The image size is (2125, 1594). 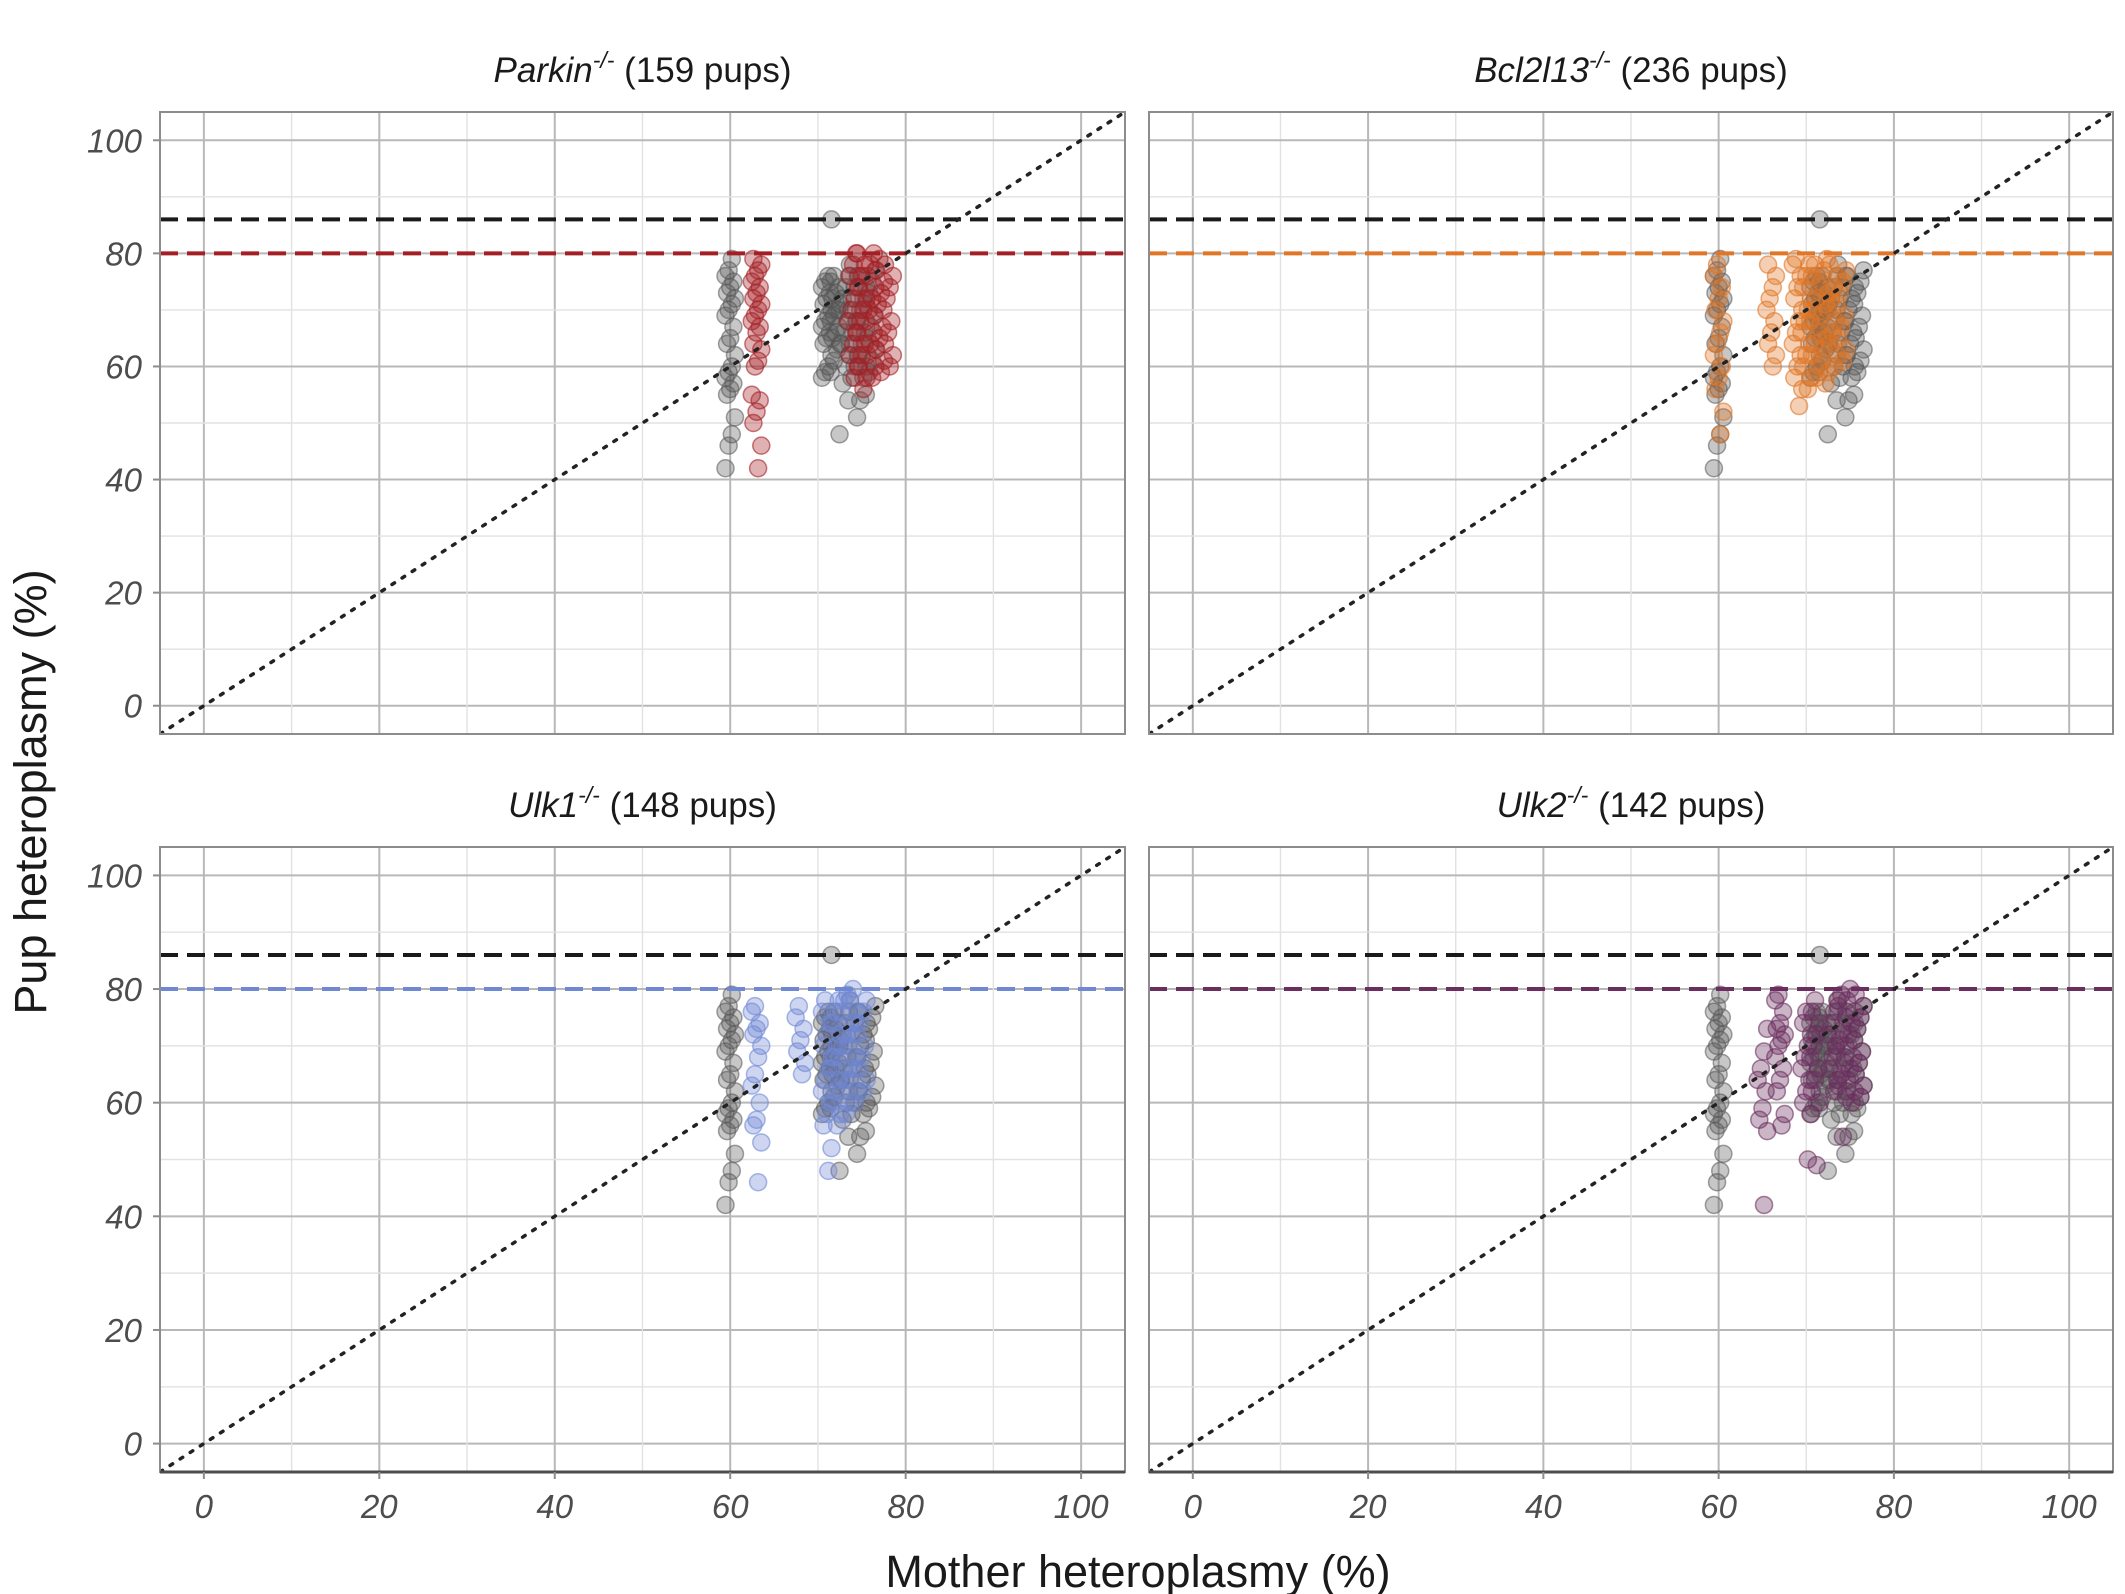 I want to click on y-tick-label: 100, so click(x=115, y=140).